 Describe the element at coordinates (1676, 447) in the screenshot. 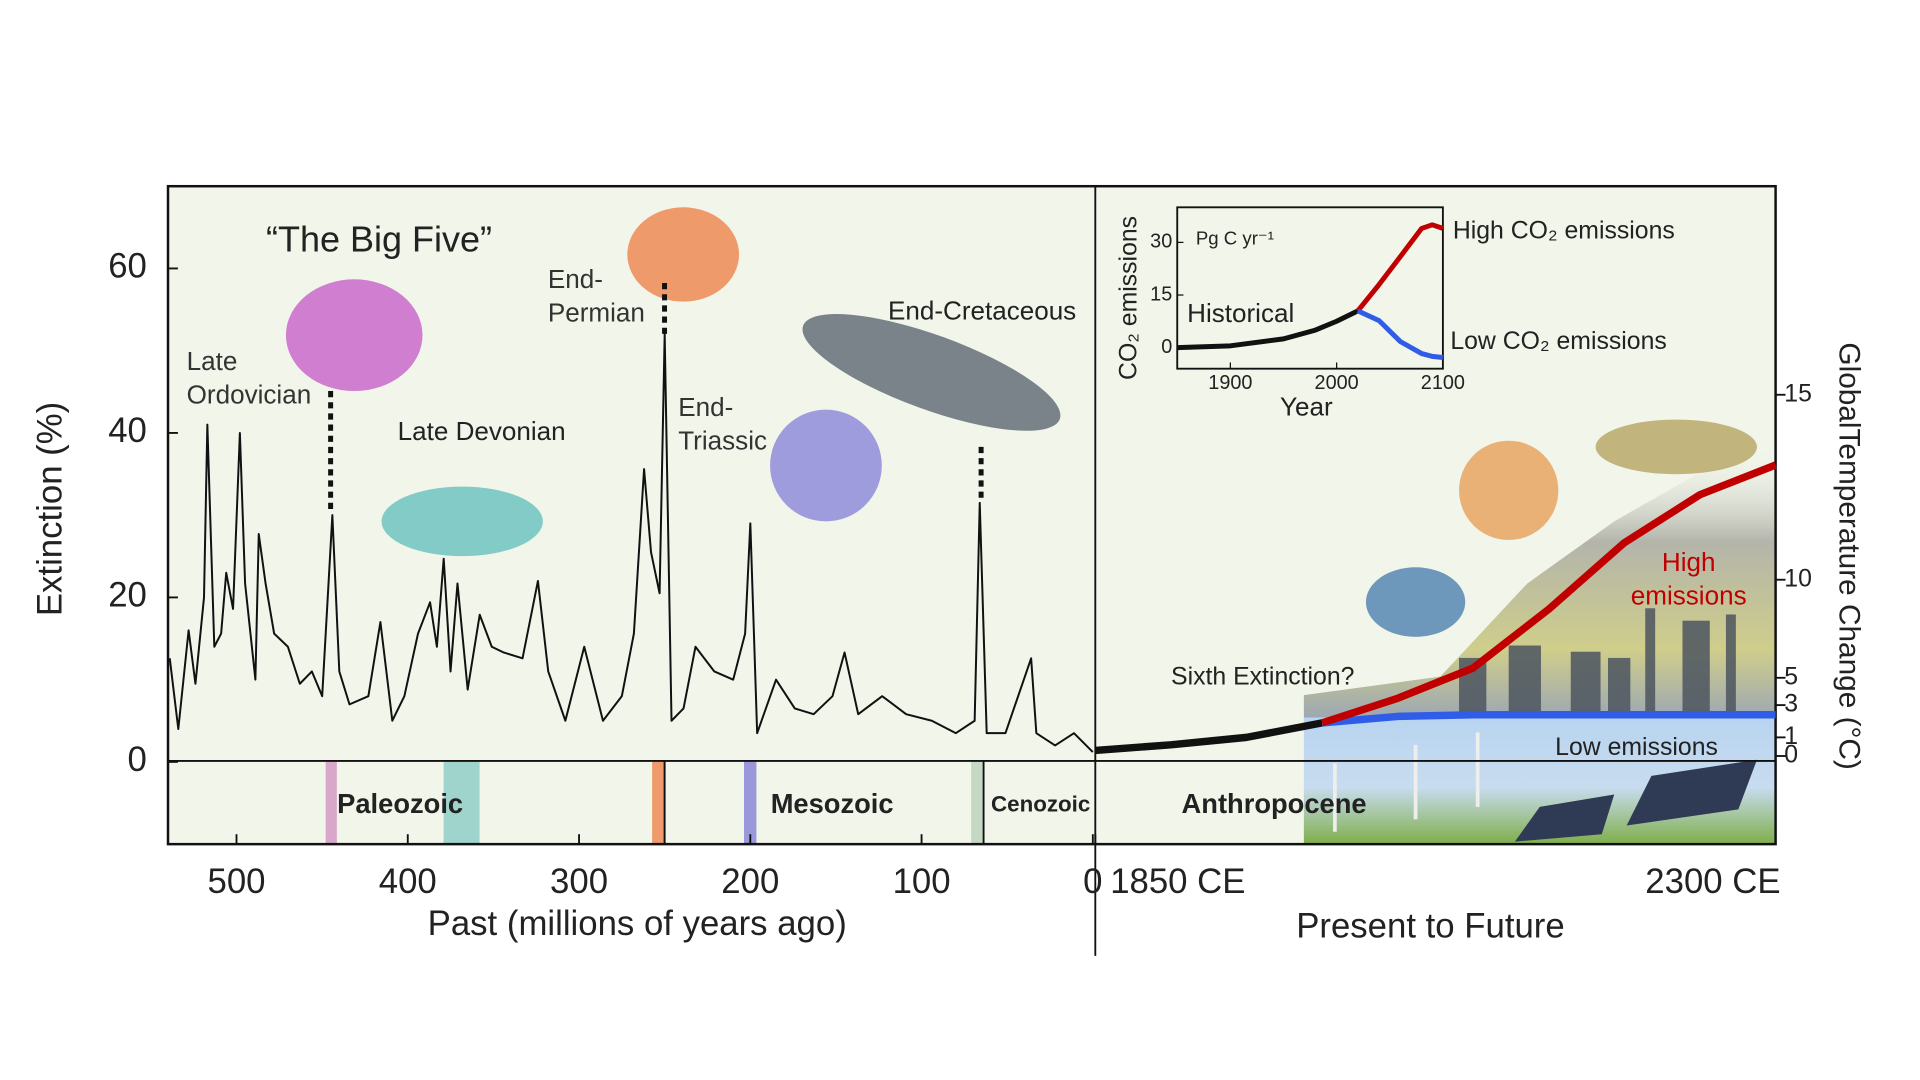

I see `cod-illustration` at that location.